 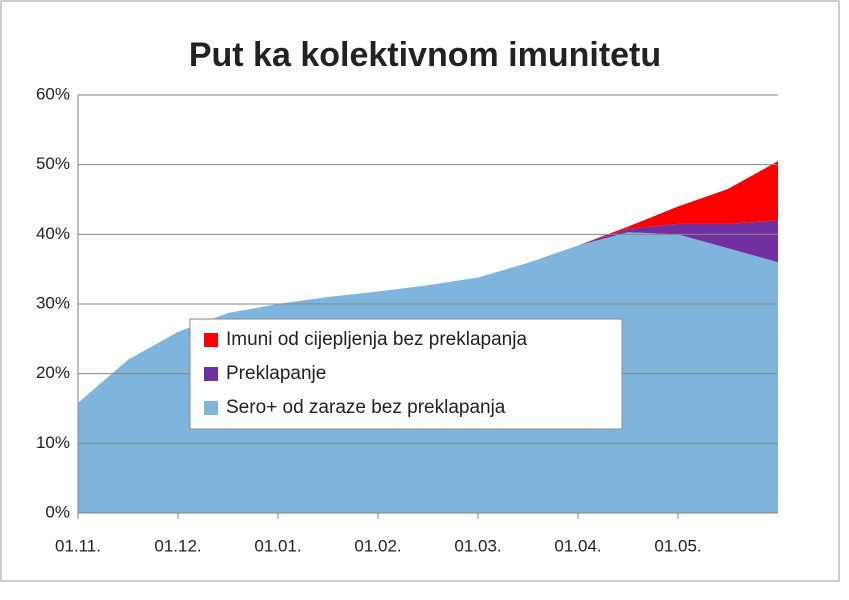 What do you see at coordinates (53, 163) in the screenshot?
I see `y-tick-label: 50%` at bounding box center [53, 163].